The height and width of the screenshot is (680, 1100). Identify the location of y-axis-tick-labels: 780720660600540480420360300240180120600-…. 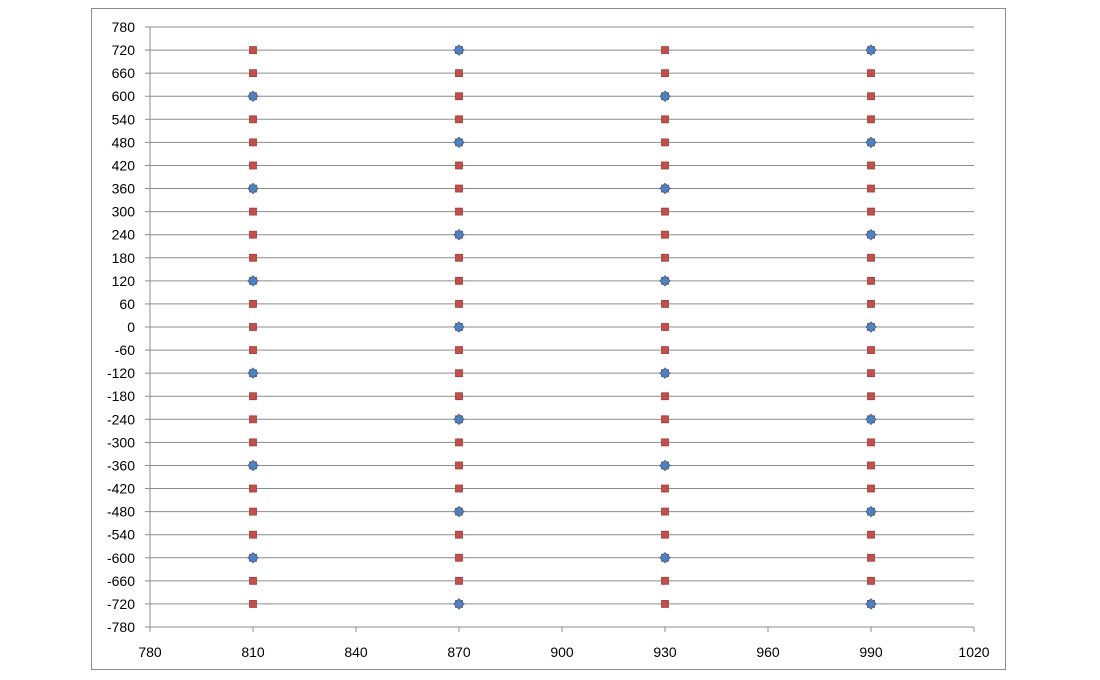
(121, 327).